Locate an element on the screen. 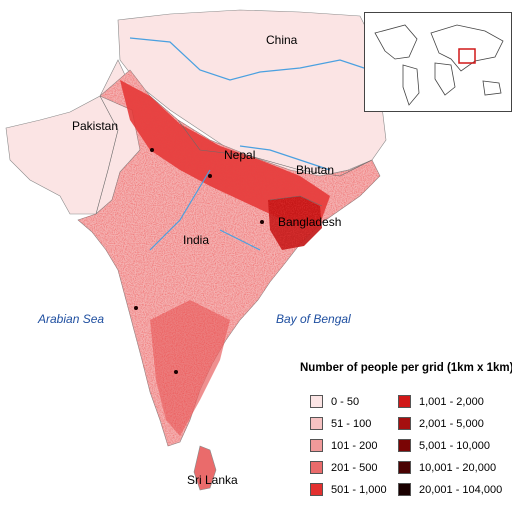  legend-item: 20,001 - 104,000 is located at coordinates (450, 489).